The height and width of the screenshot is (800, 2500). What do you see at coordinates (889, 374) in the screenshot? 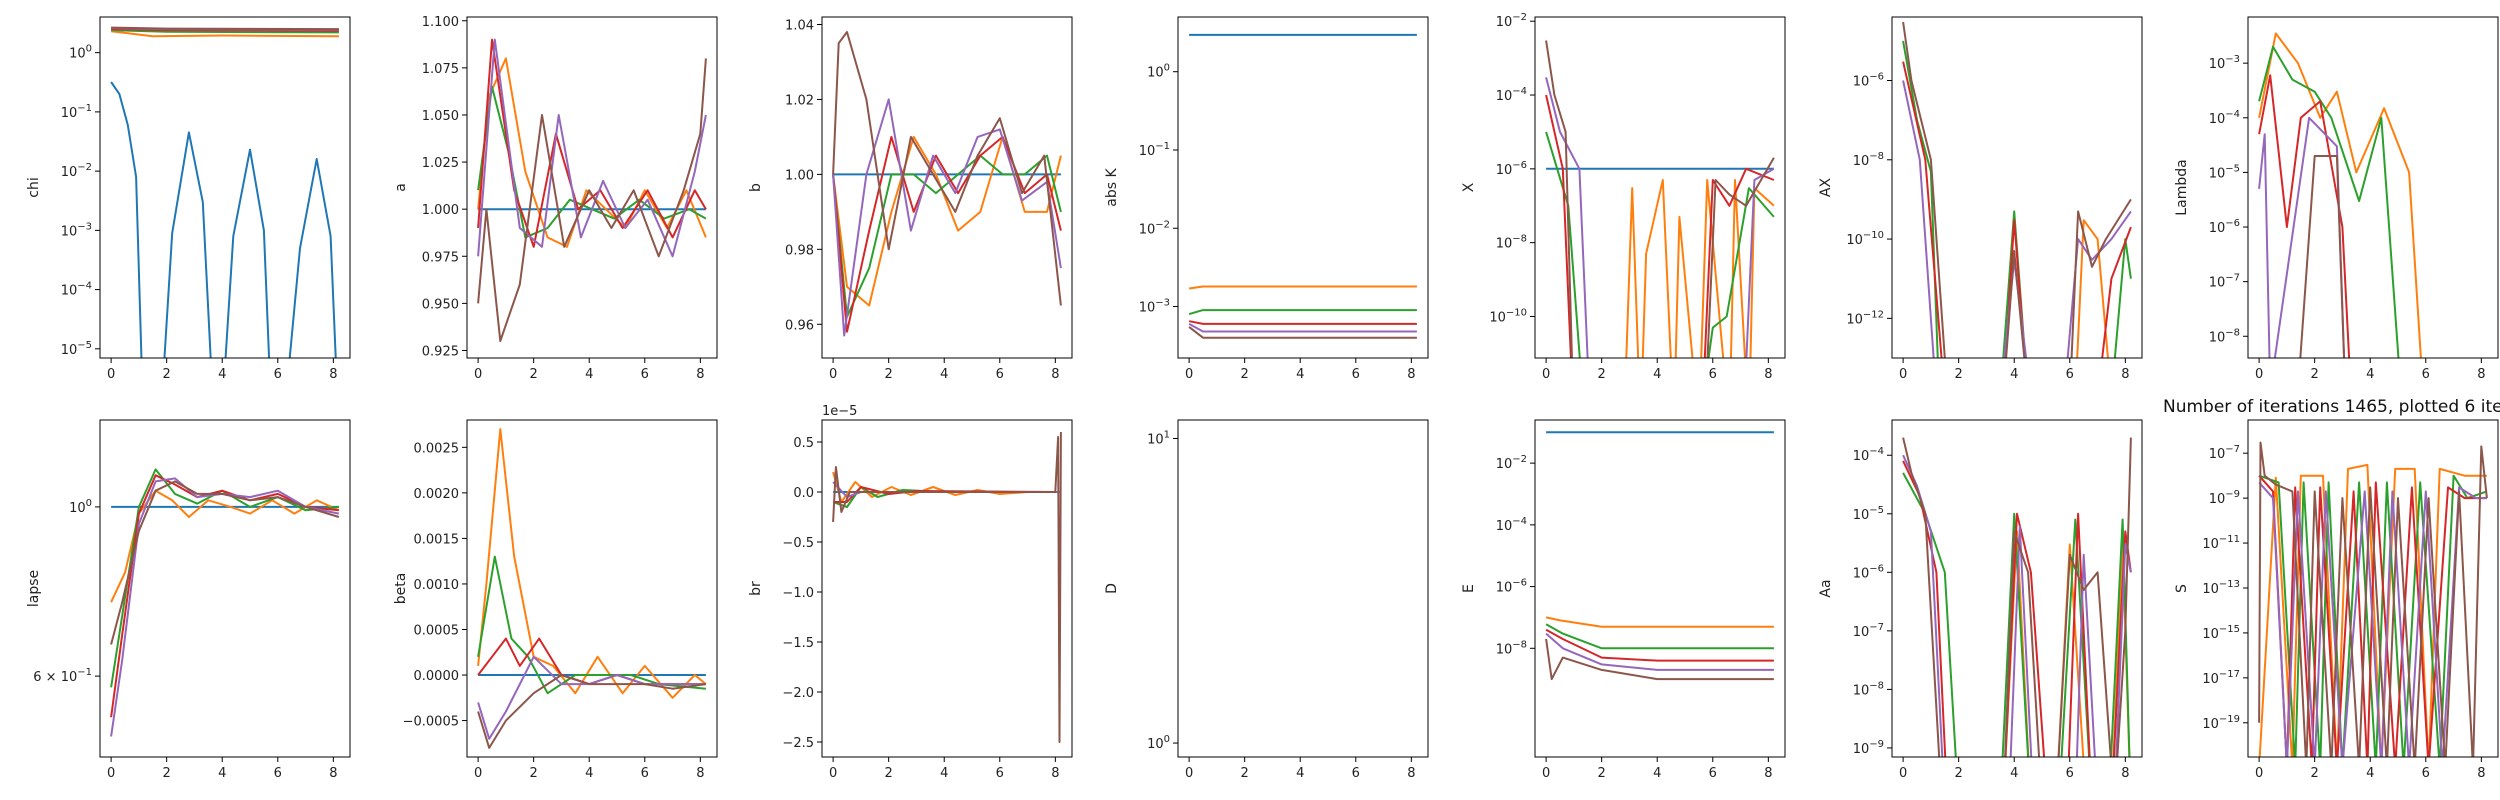
I see `x-tick-label-b: 2` at bounding box center [889, 374].